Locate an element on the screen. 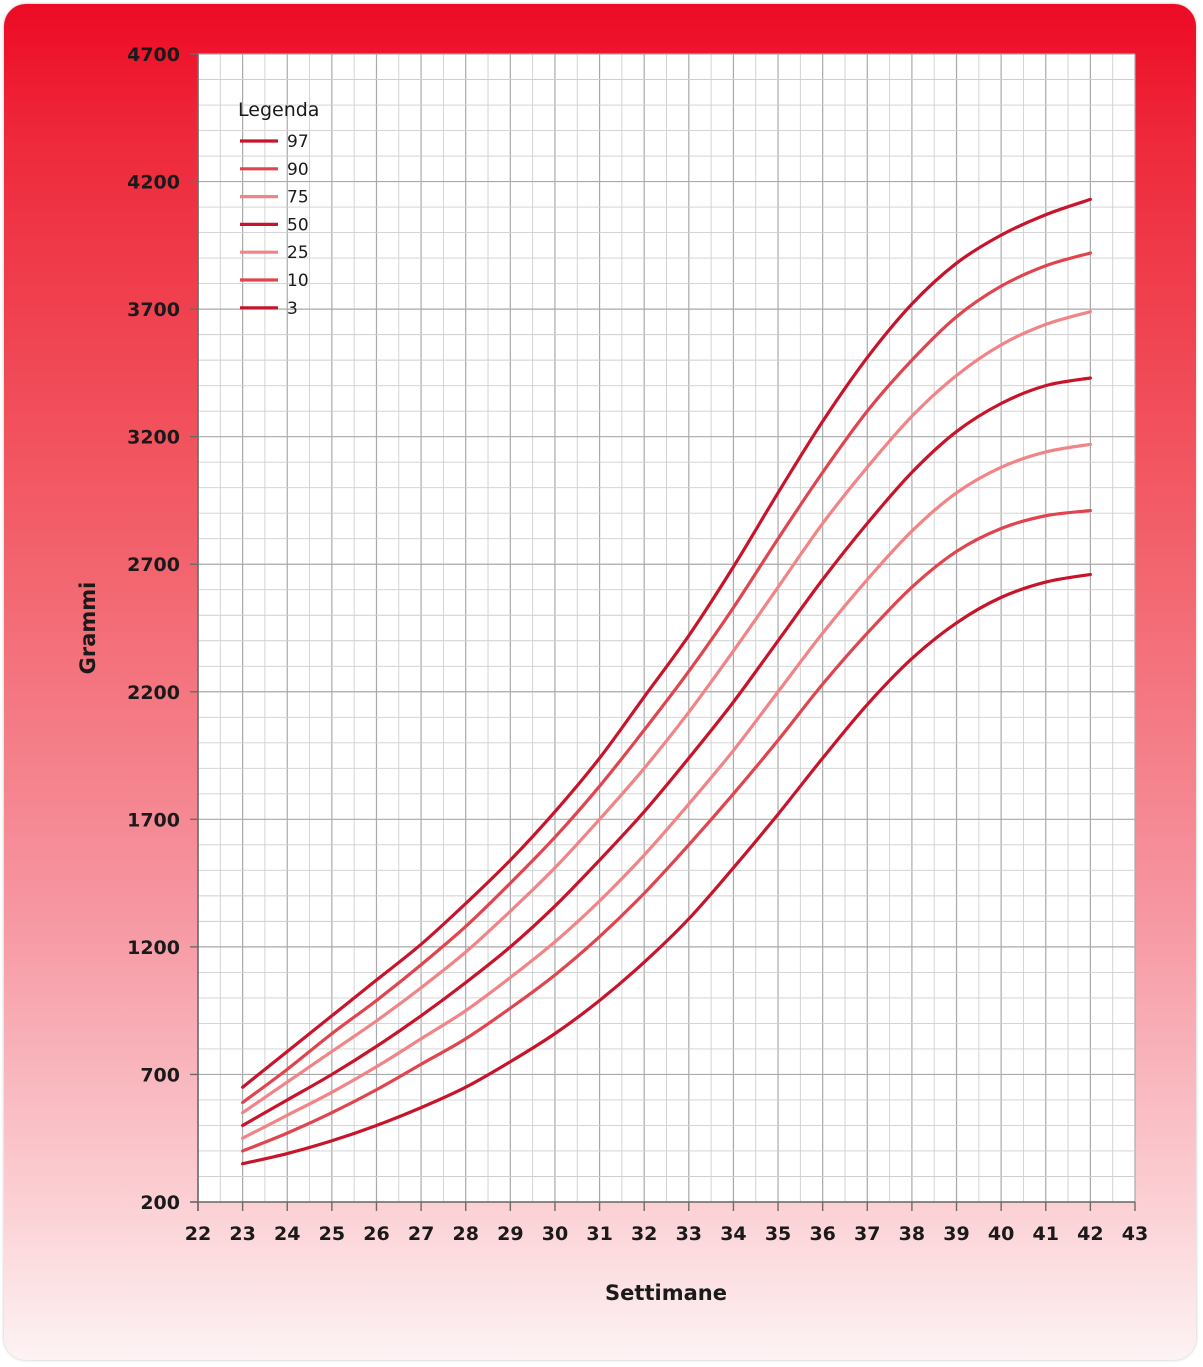 This screenshot has height=1367, width=1203. x-tick-label: 22 is located at coordinates (198, 1234).